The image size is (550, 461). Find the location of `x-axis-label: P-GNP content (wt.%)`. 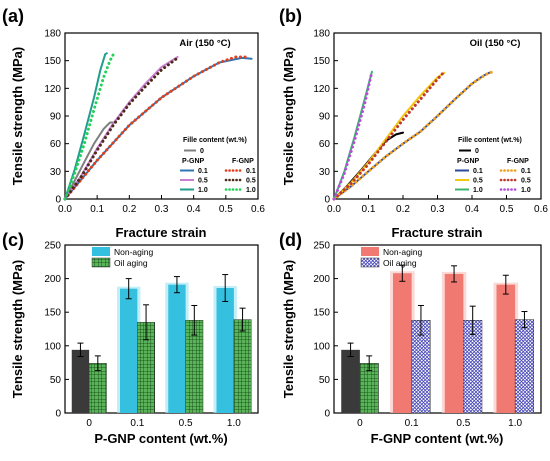

x-axis-label: P-GNP content (wt.%) is located at coordinates (160, 438).